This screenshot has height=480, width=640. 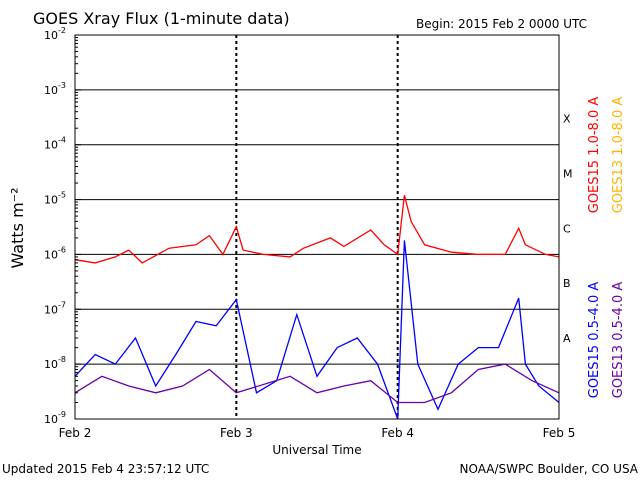 I want to click on flare-class-label: A, so click(x=567, y=338).